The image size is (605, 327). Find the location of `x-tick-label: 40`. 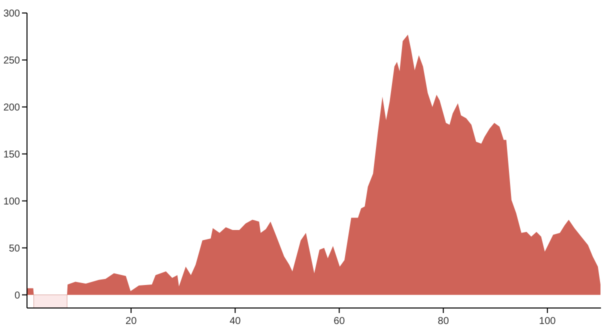

x-tick-label: 40 is located at coordinates (236, 321).